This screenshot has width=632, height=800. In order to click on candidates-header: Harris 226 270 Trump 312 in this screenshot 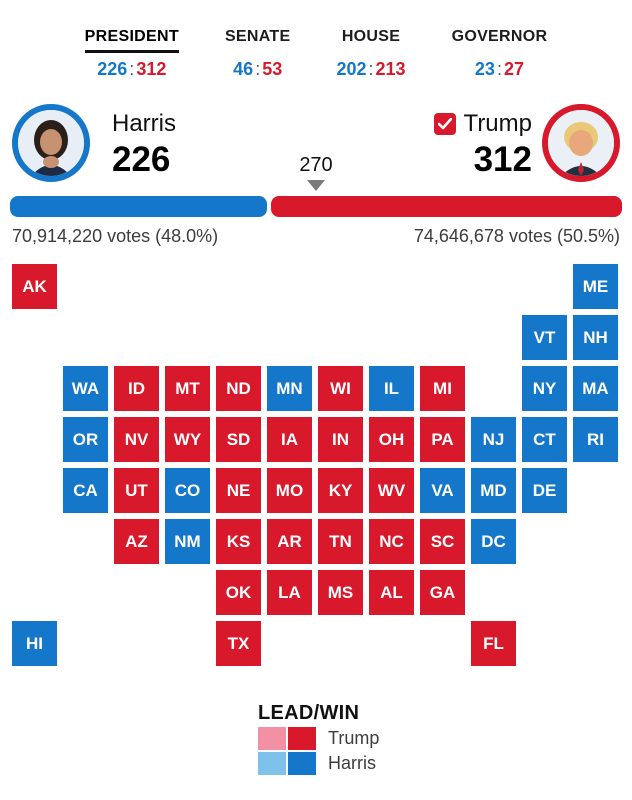, I will do `click(316, 146)`.